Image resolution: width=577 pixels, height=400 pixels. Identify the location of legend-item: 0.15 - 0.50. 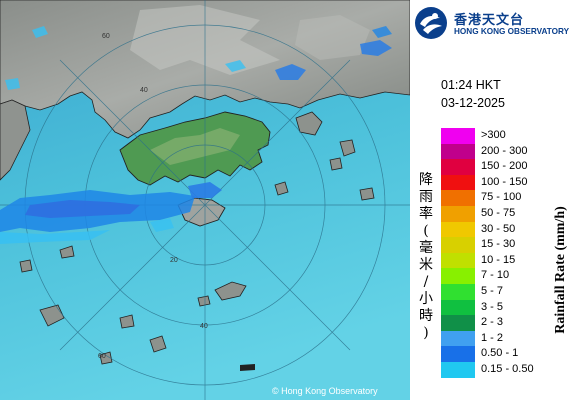
(509, 370).